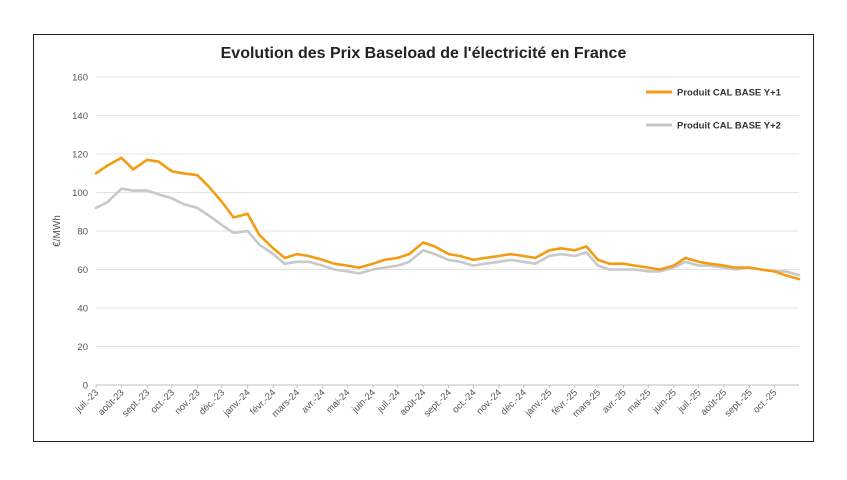  What do you see at coordinates (614, 401) in the screenshot?
I see `x-tick-label: avr.-25` at bounding box center [614, 401].